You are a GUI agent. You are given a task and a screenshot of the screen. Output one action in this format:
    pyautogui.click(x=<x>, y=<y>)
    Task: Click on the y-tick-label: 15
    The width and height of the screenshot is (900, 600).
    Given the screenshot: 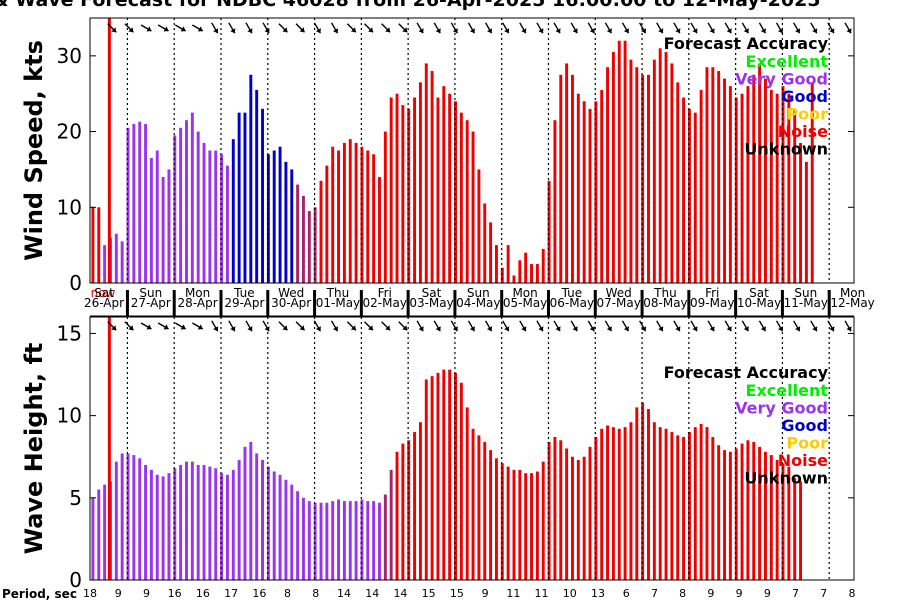 What is the action you would take?
    pyautogui.click(x=69, y=333)
    